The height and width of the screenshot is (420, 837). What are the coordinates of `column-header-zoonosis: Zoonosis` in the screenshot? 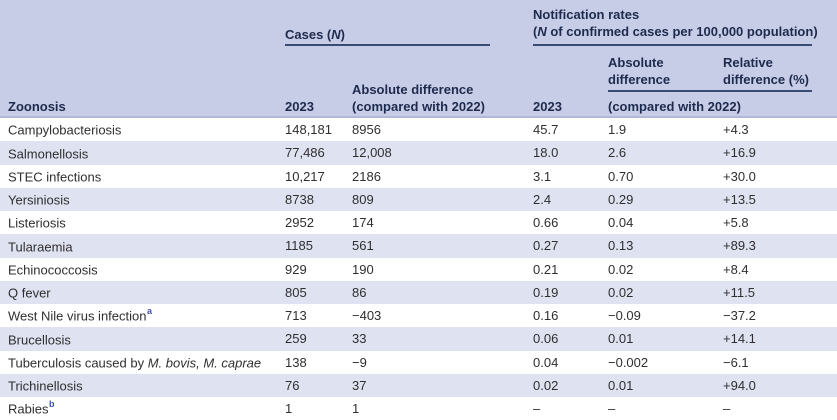 It's located at (37, 106).